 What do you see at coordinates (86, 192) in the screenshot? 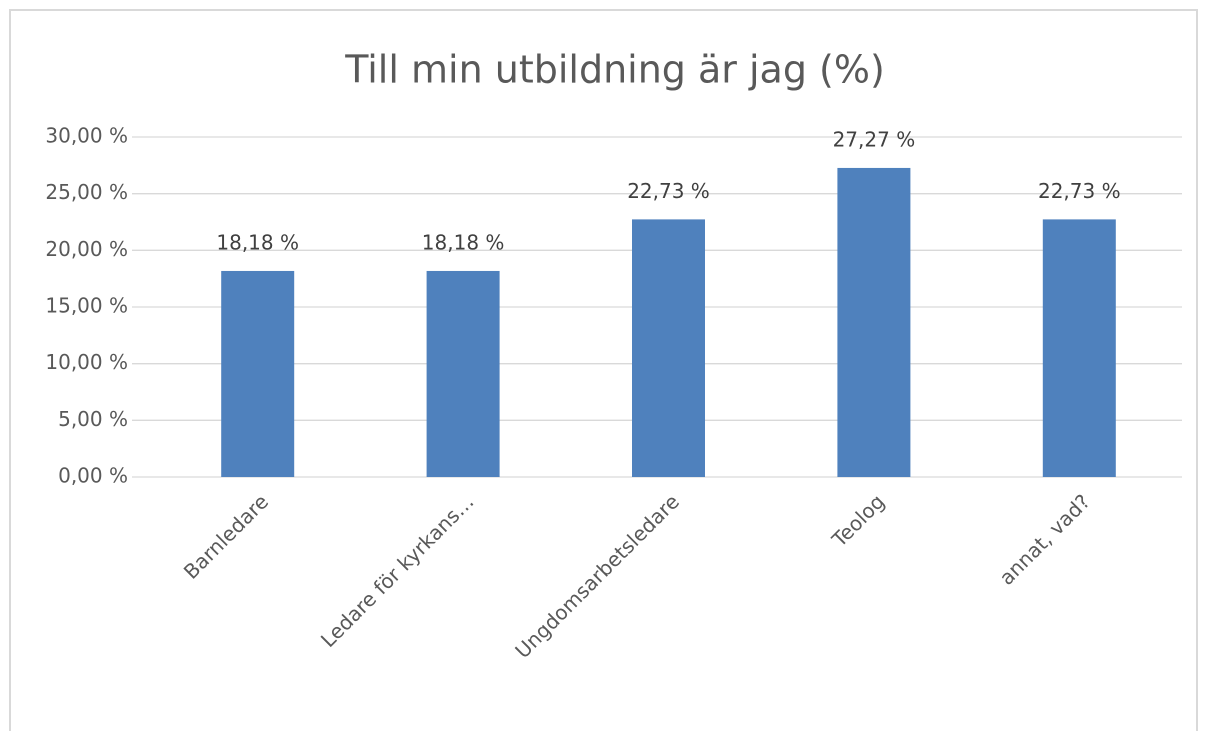
I see `y-tick-label: 25,00 %` at bounding box center [86, 192].